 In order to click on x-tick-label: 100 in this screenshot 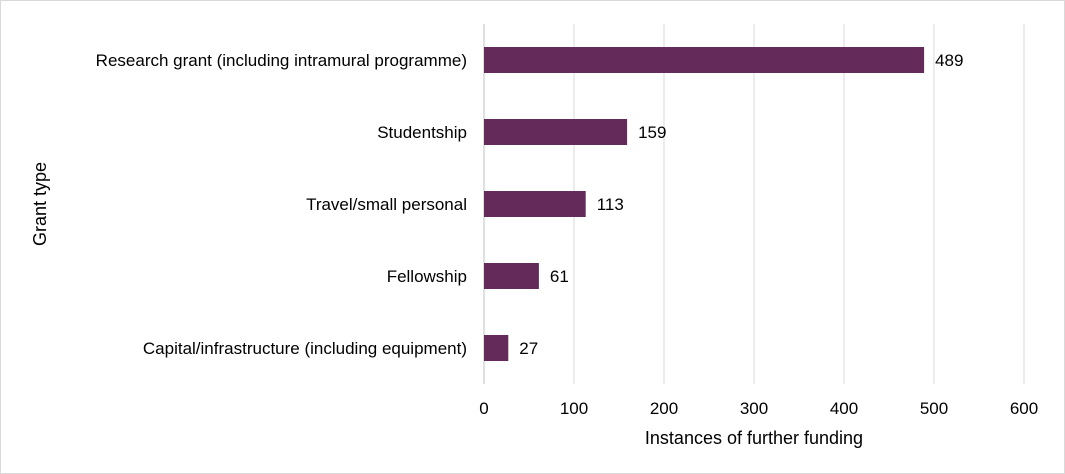, I will do `click(574, 408)`.